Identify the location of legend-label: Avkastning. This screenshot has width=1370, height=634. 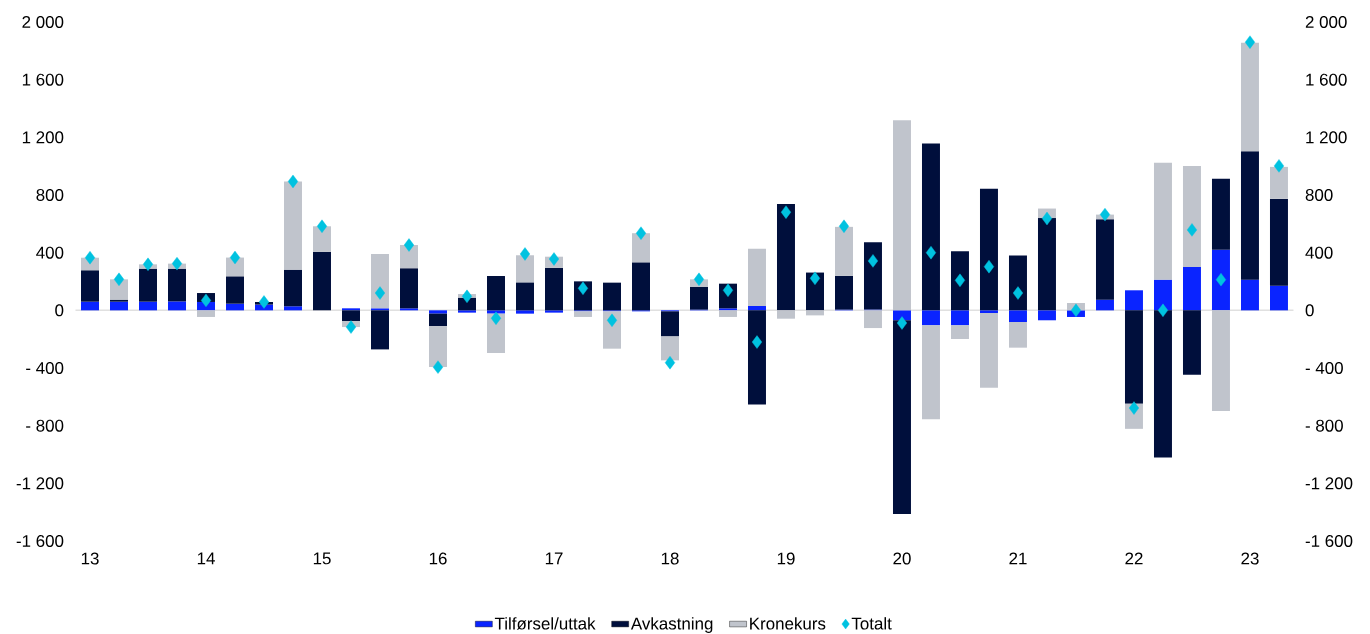
(671, 625).